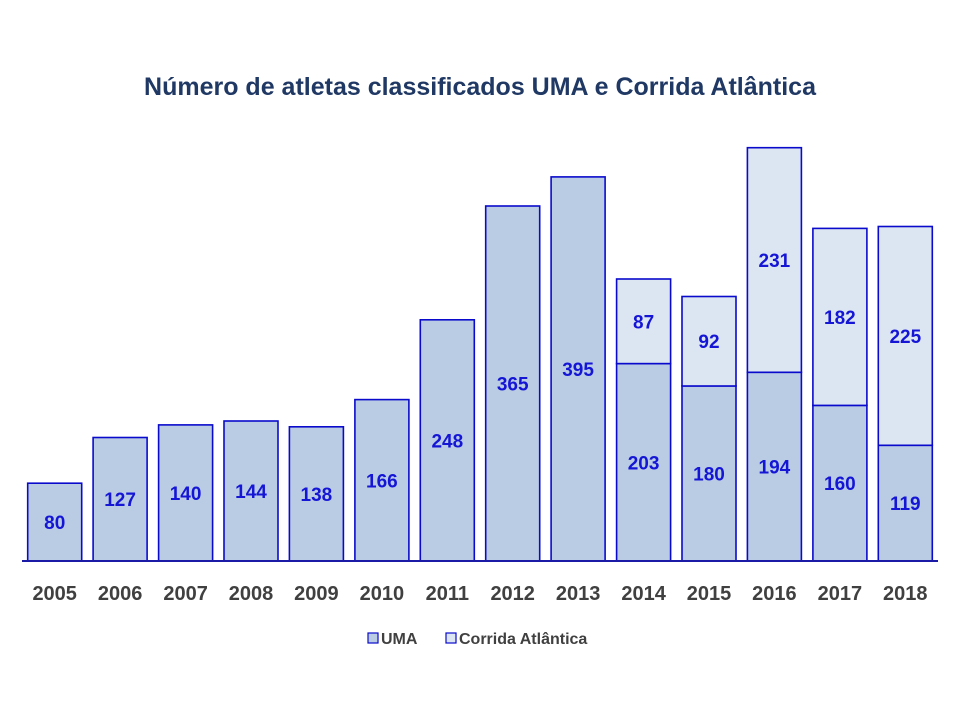 This screenshot has width=960, height=720. What do you see at coordinates (643, 594) in the screenshot?
I see `x-tick-2014: 2014` at bounding box center [643, 594].